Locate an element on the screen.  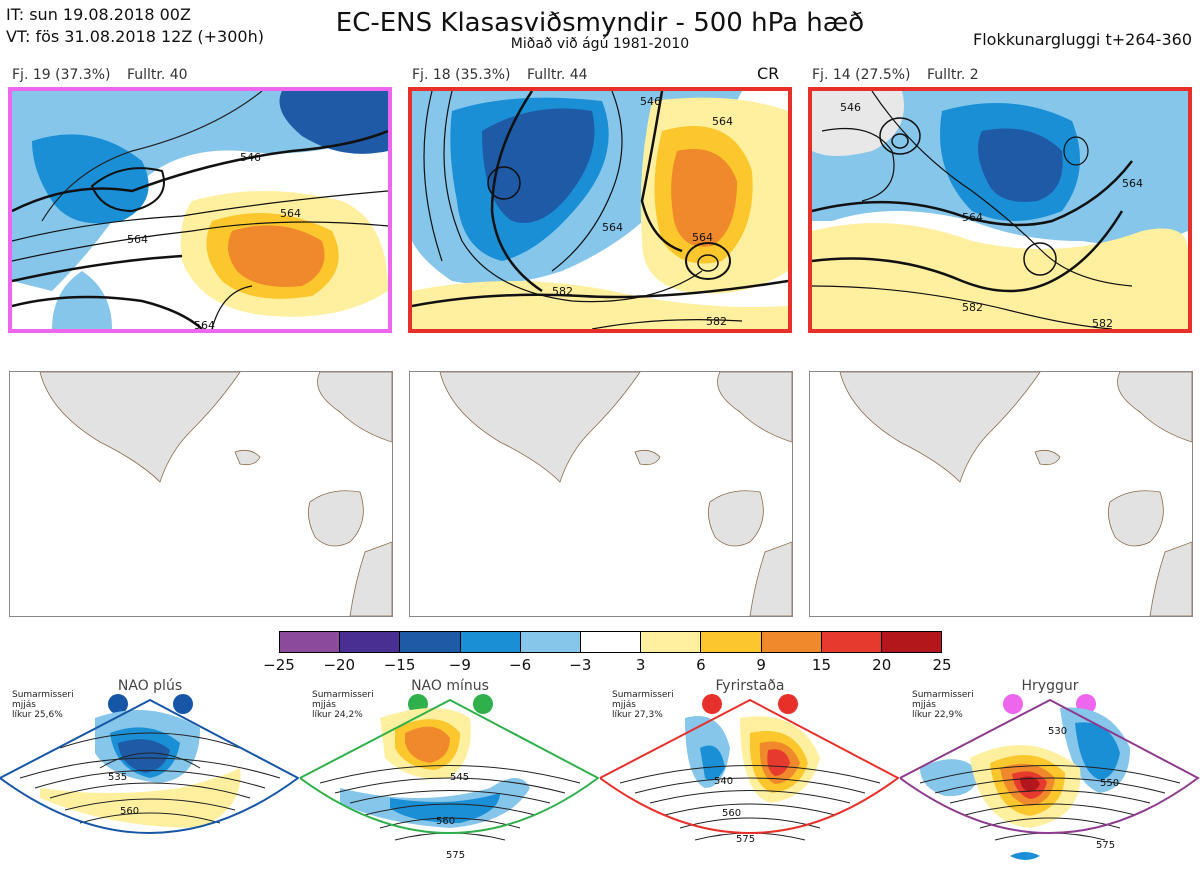
cluster-name: Fj. 14 (27.5%) is located at coordinates (861, 75).